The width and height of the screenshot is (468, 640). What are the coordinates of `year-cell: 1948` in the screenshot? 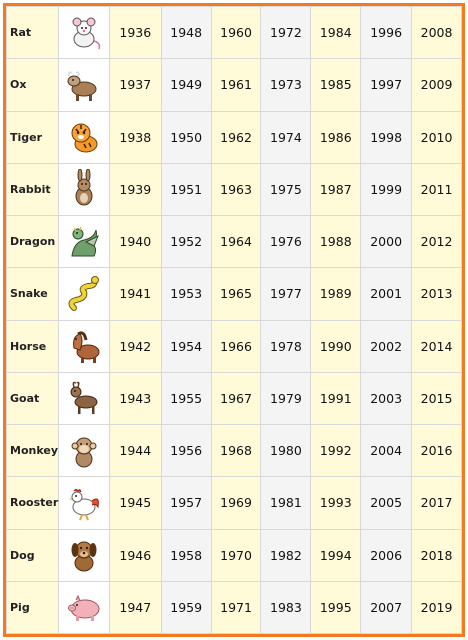 It's located at (186, 32).